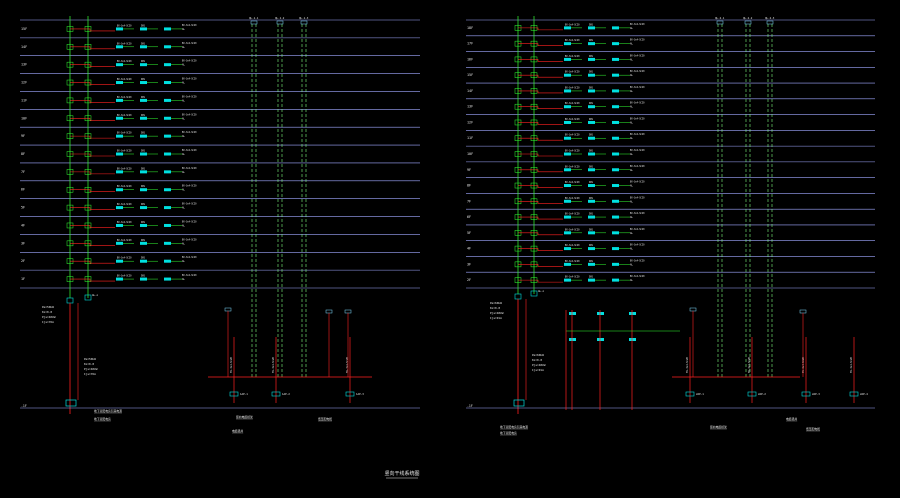 This screenshot has width=900, height=498. What do you see at coordinates (496, 318) in the screenshot?
I see `load-calc-label: Ijs=91A` at bounding box center [496, 318].